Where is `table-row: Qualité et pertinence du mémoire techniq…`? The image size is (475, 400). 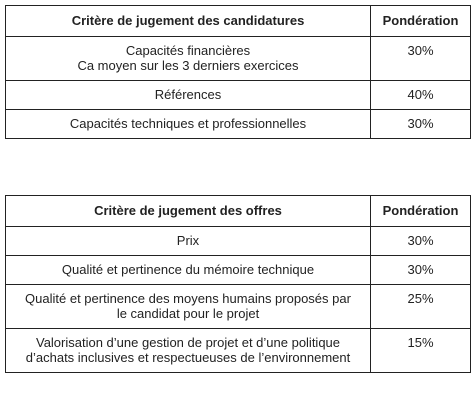
table-row: Qualité et pertinence du mémoire techniq… is located at coordinates (238, 270).